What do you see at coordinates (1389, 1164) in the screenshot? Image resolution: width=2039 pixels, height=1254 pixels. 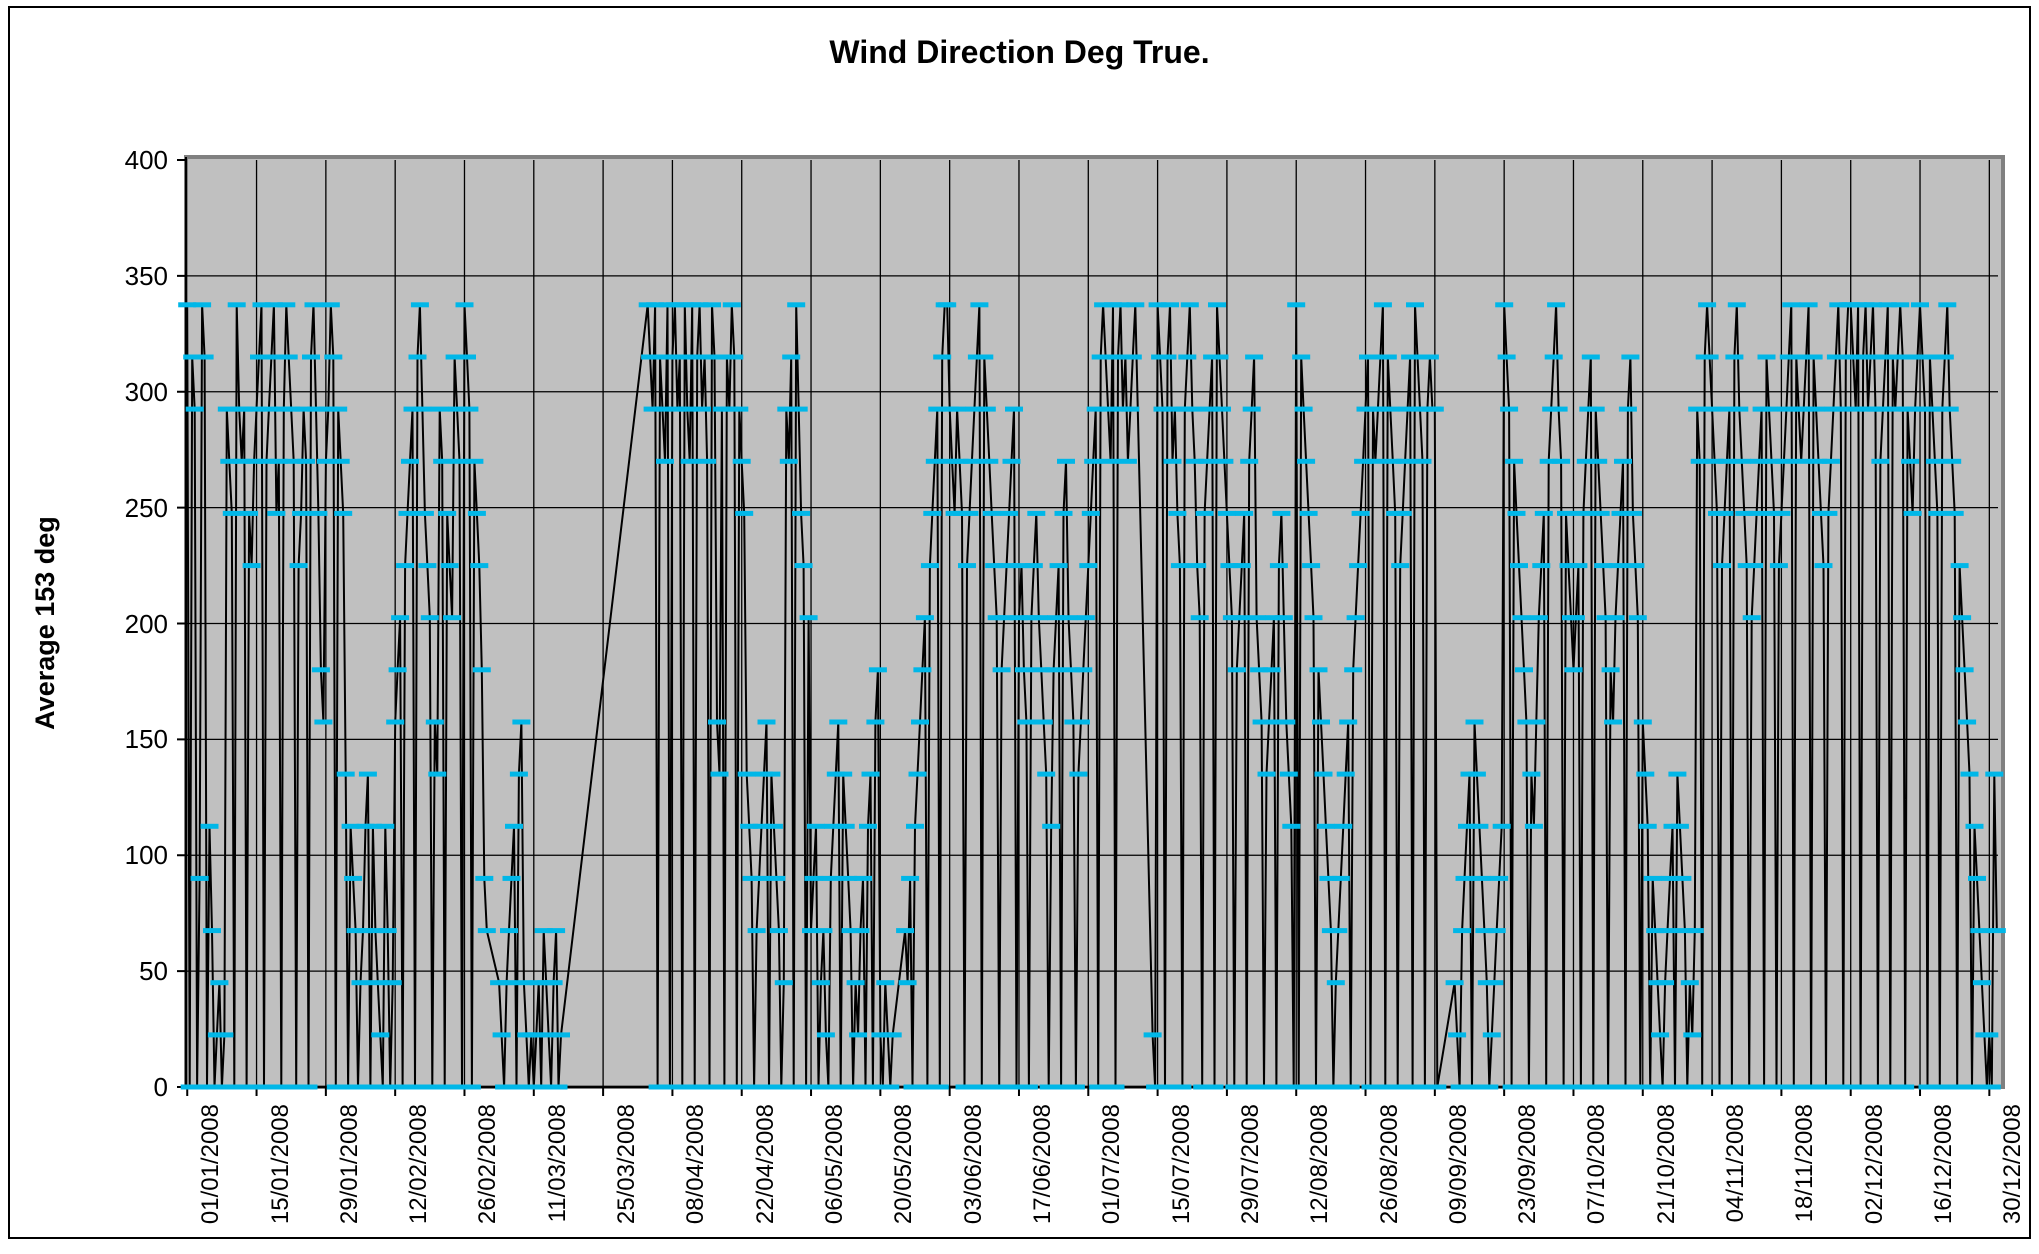 I see `x-tick-label: 26/08/2008` at bounding box center [1389, 1164].